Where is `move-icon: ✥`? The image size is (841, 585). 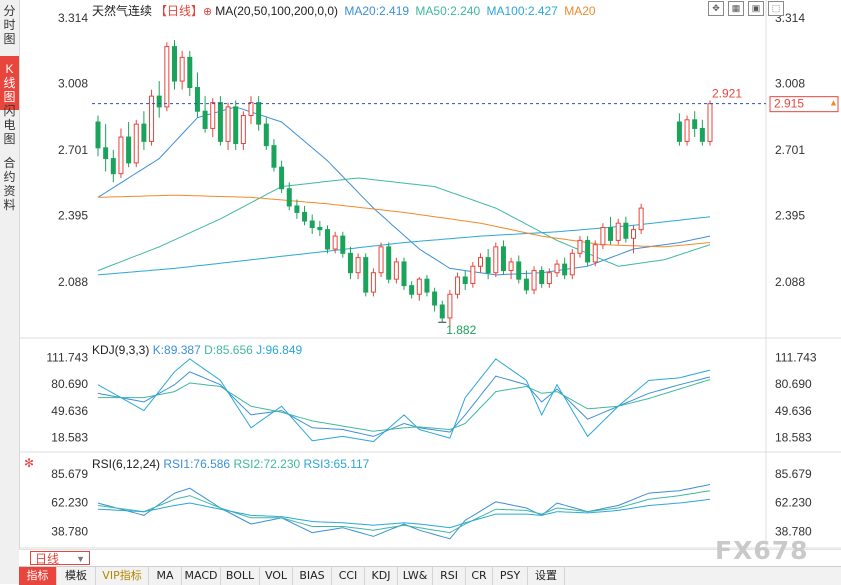
move-icon: ✥ is located at coordinates (716, 8).